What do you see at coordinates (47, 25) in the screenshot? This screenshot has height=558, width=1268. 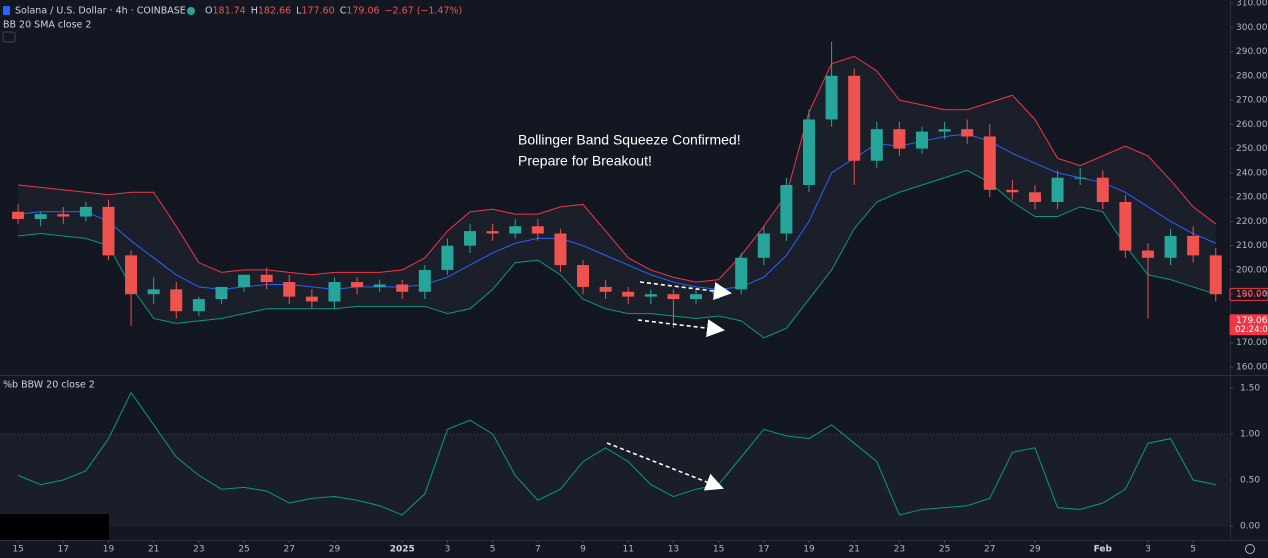 I see `indicator-label: BB 20 SMA close 2` at bounding box center [47, 25].